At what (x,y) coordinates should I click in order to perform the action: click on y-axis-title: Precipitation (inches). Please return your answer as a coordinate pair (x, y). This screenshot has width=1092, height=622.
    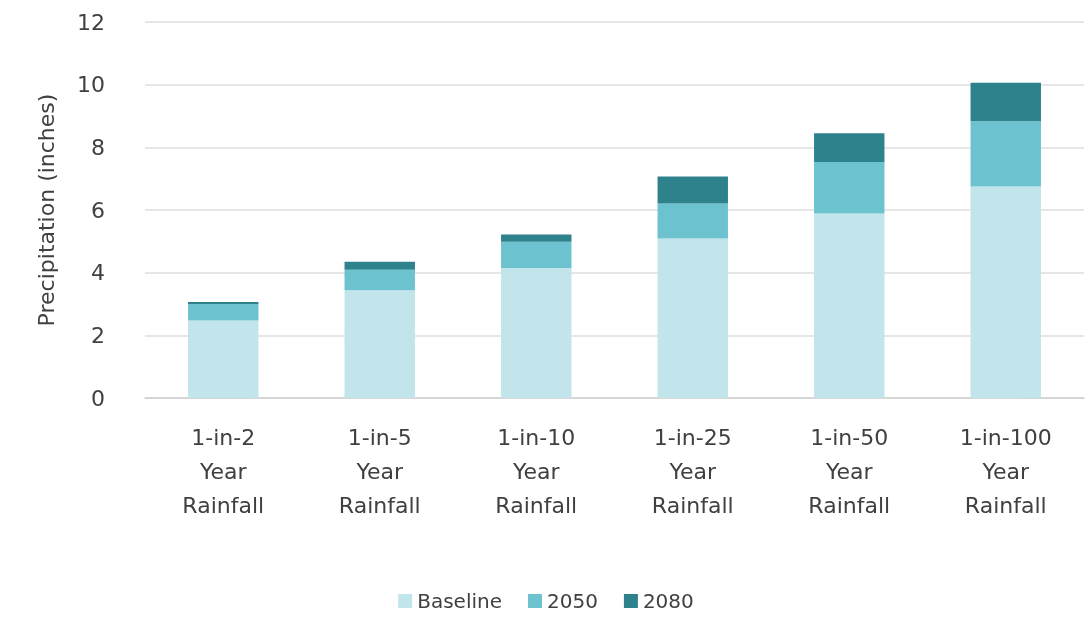
    Looking at the image, I should click on (46, 210).